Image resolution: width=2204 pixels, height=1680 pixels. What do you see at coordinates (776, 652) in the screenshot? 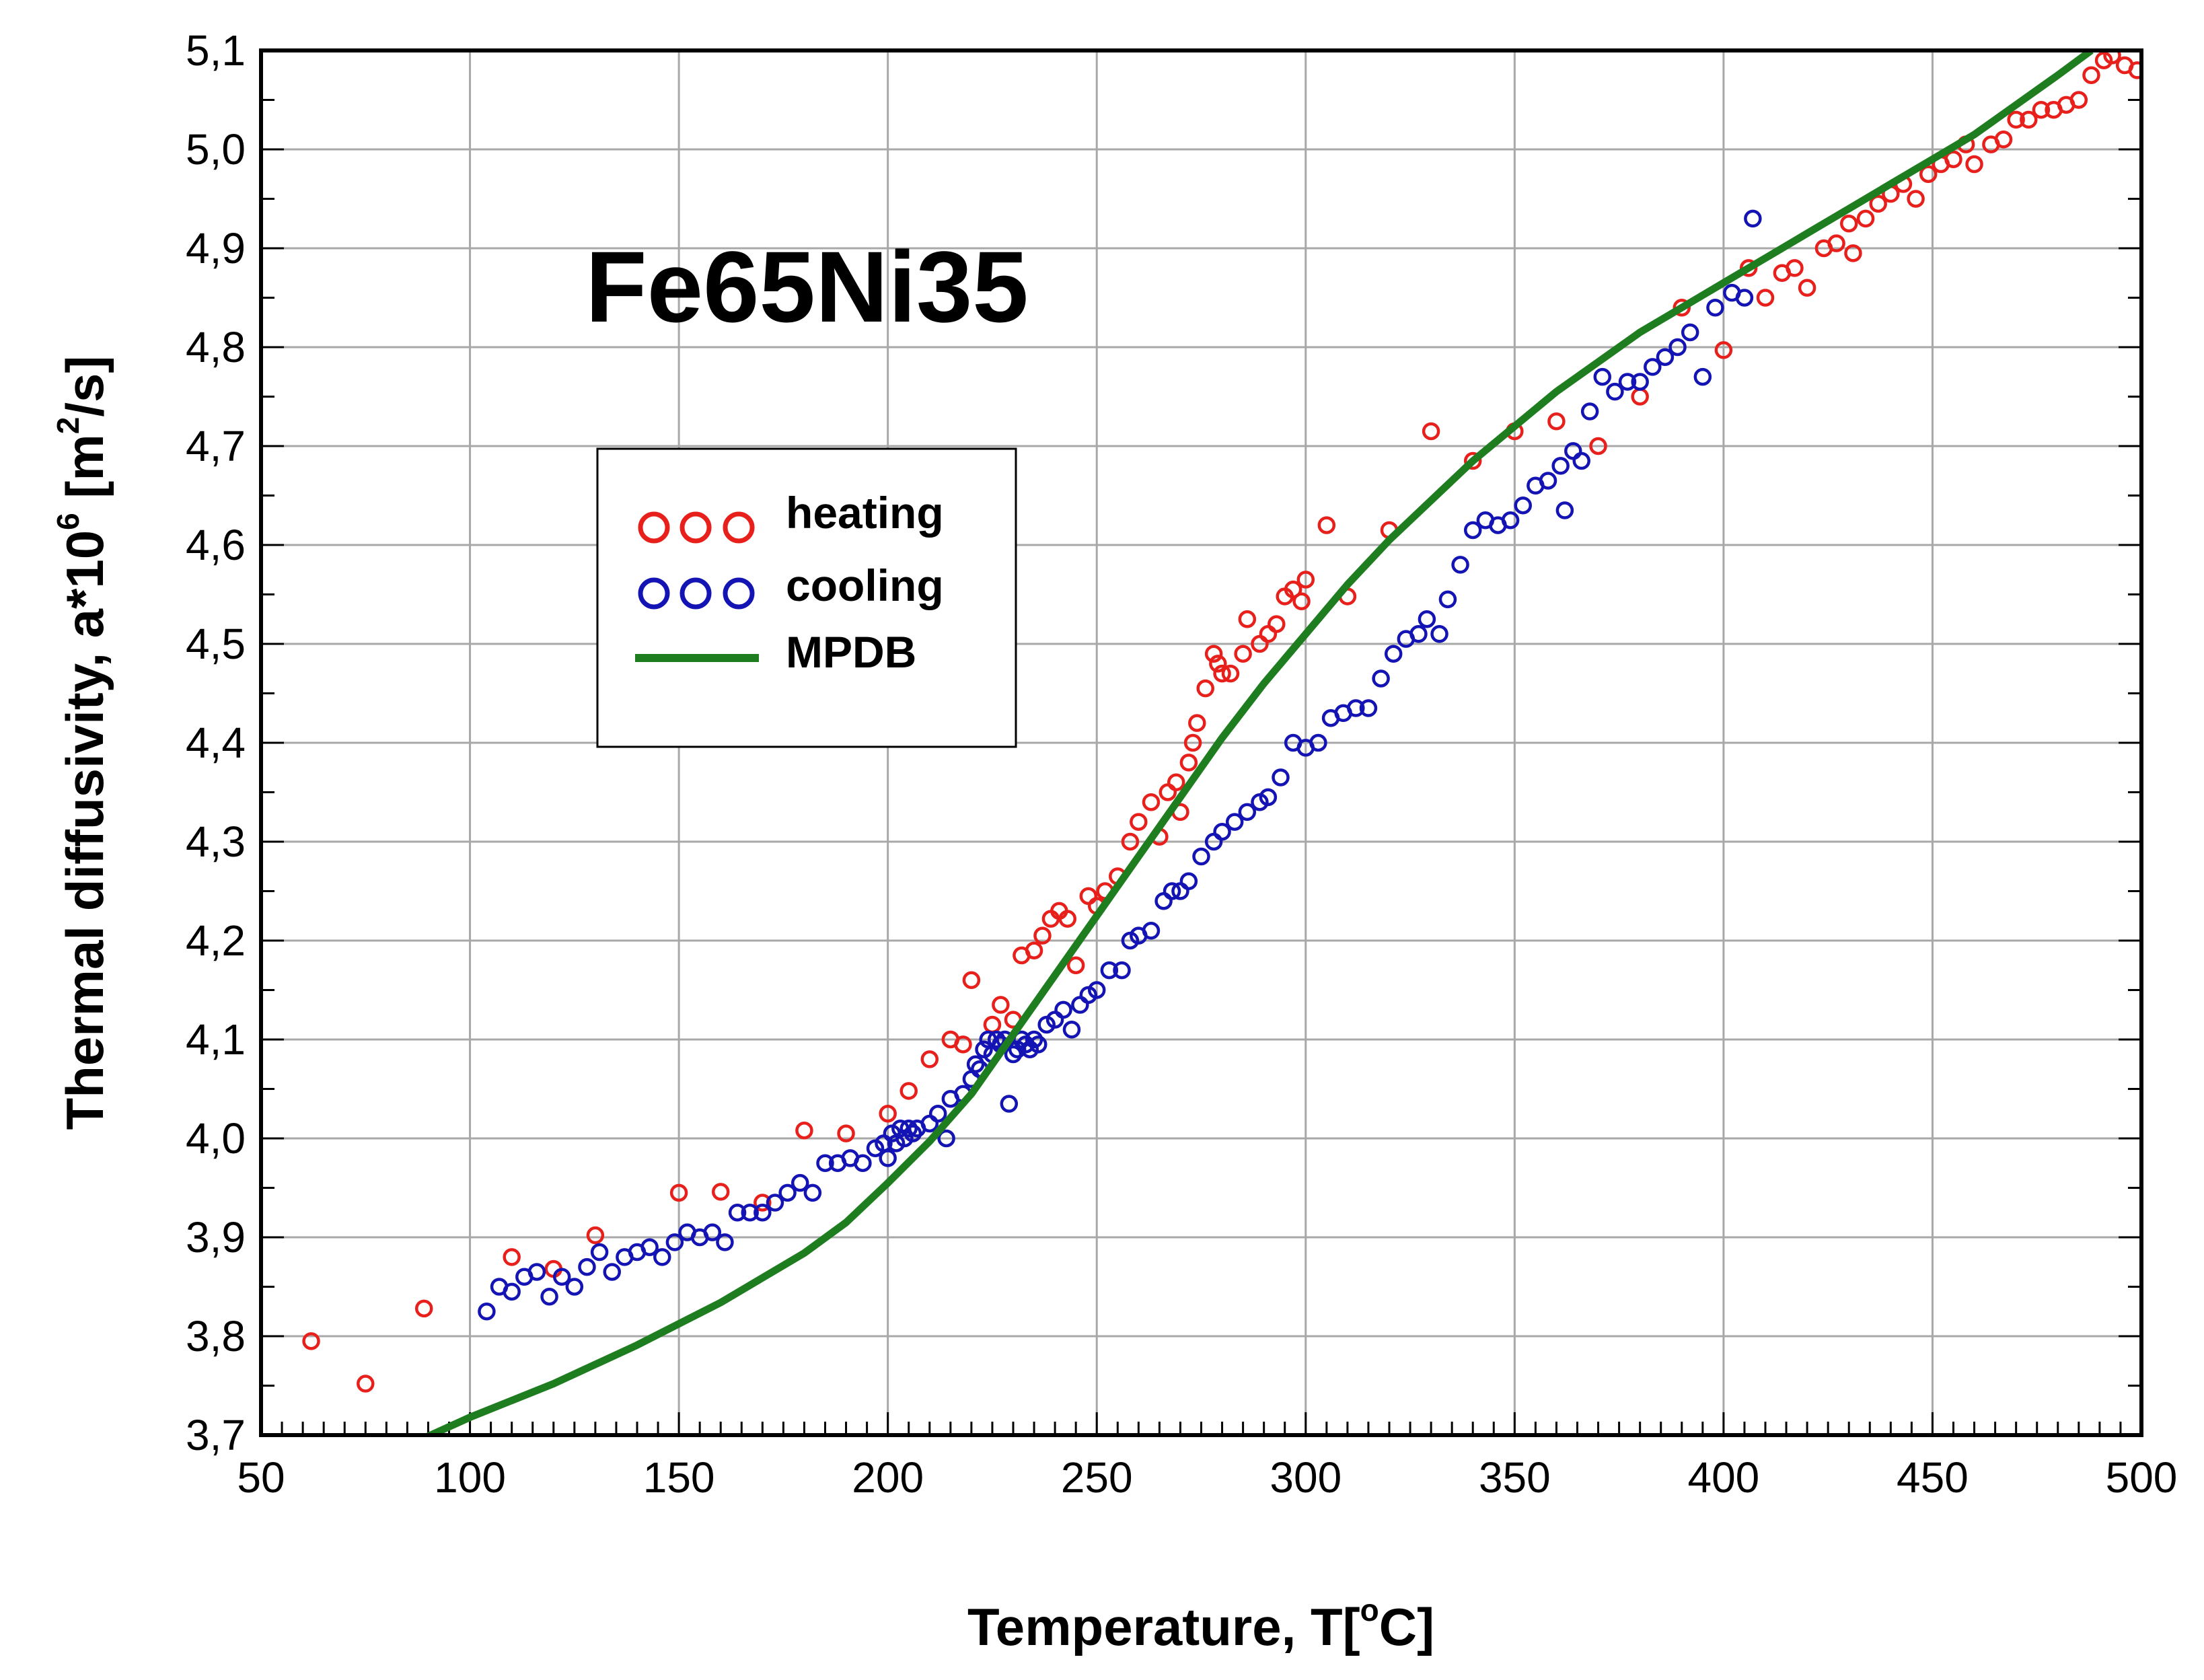
I see `legend-entry-mpdb: MPDB` at bounding box center [776, 652].